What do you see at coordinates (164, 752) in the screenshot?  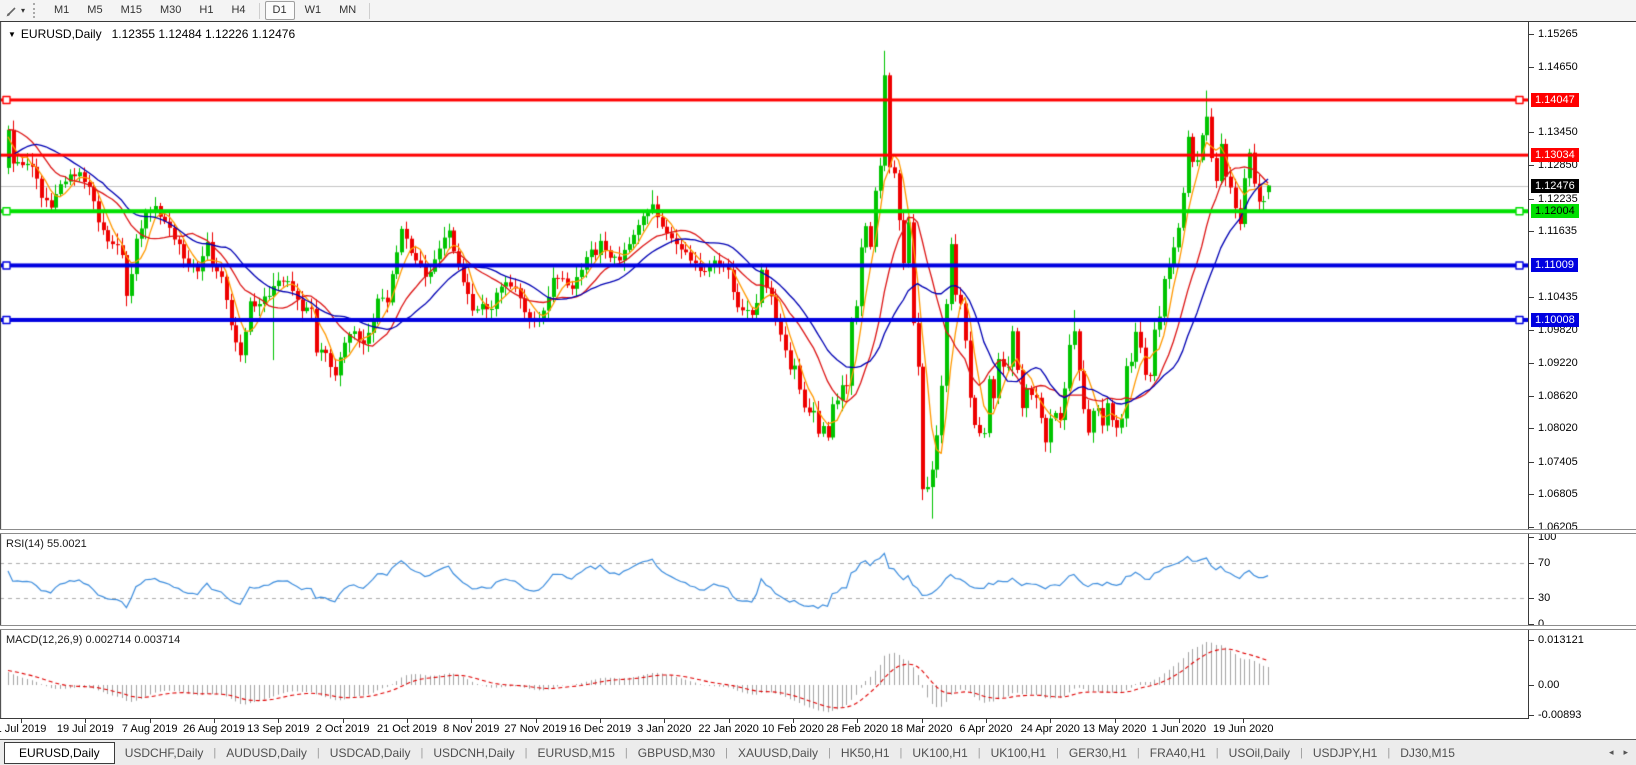 I see `chart-tab-usdchf-daily: USDCHF,Daily` at bounding box center [164, 752].